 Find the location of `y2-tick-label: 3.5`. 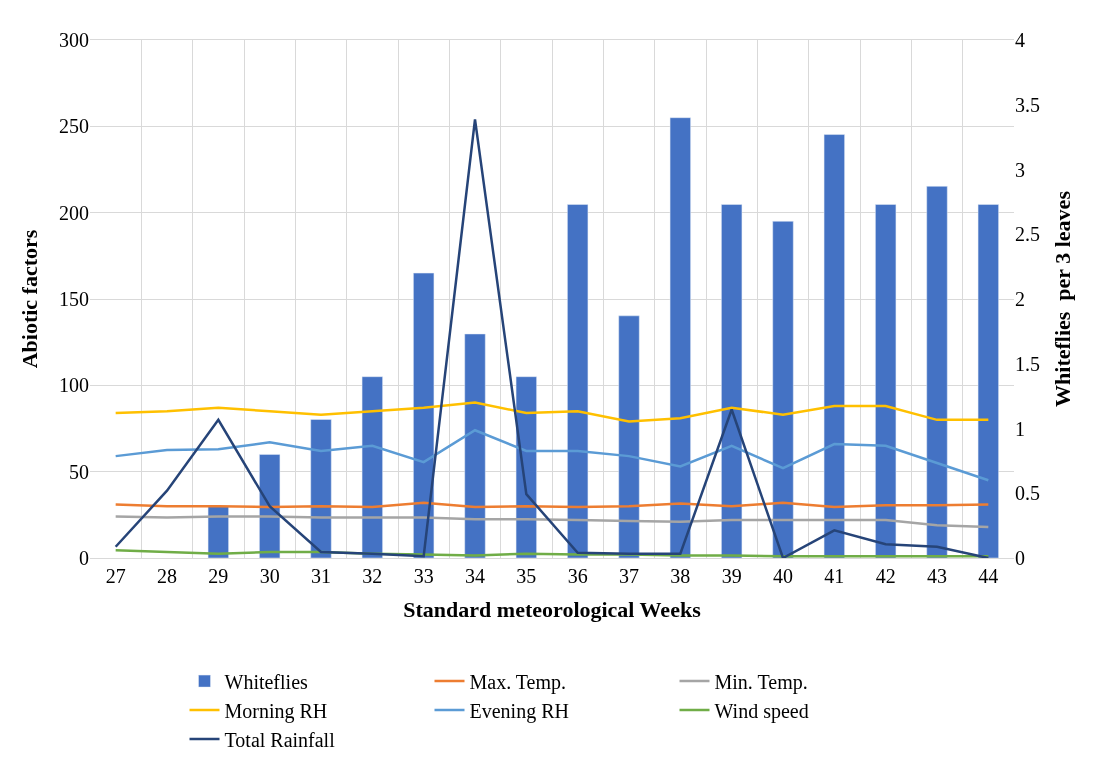

y2-tick-label: 3.5 is located at coordinates (1027, 104).